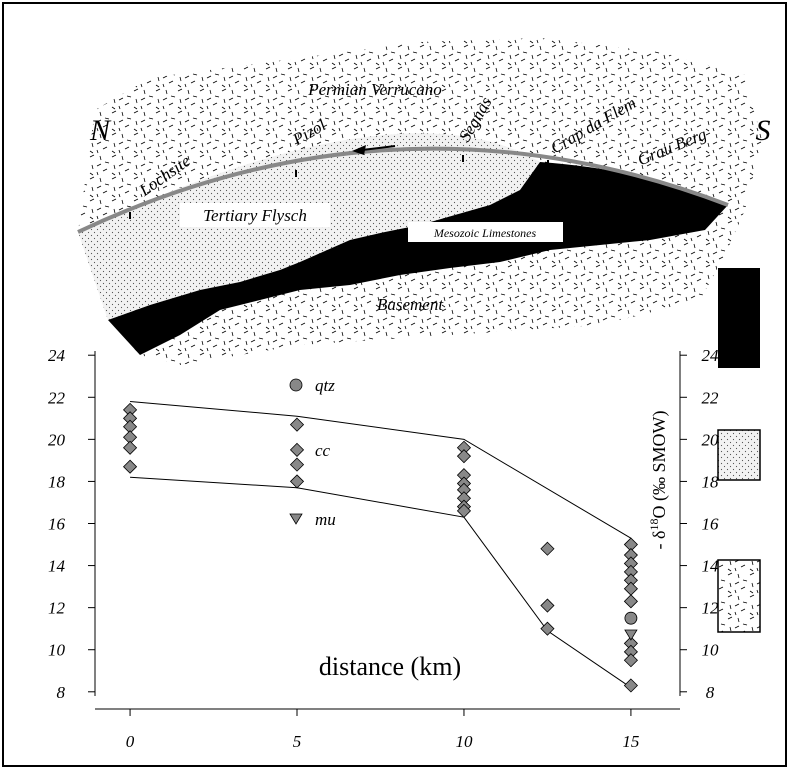 The width and height of the screenshot is (789, 769). I want to click on arrowhead, so click(359, 150).